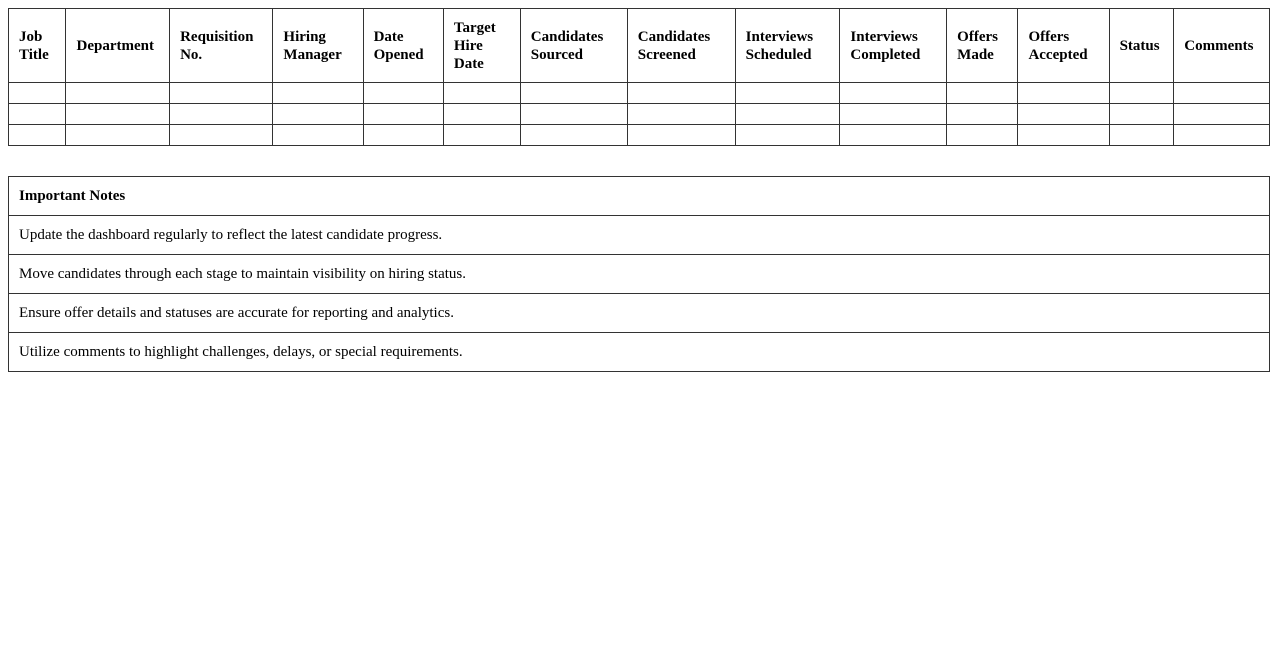 The width and height of the screenshot is (1278, 650). Describe the element at coordinates (118, 45) in the screenshot. I see `column-header: Department` at that location.